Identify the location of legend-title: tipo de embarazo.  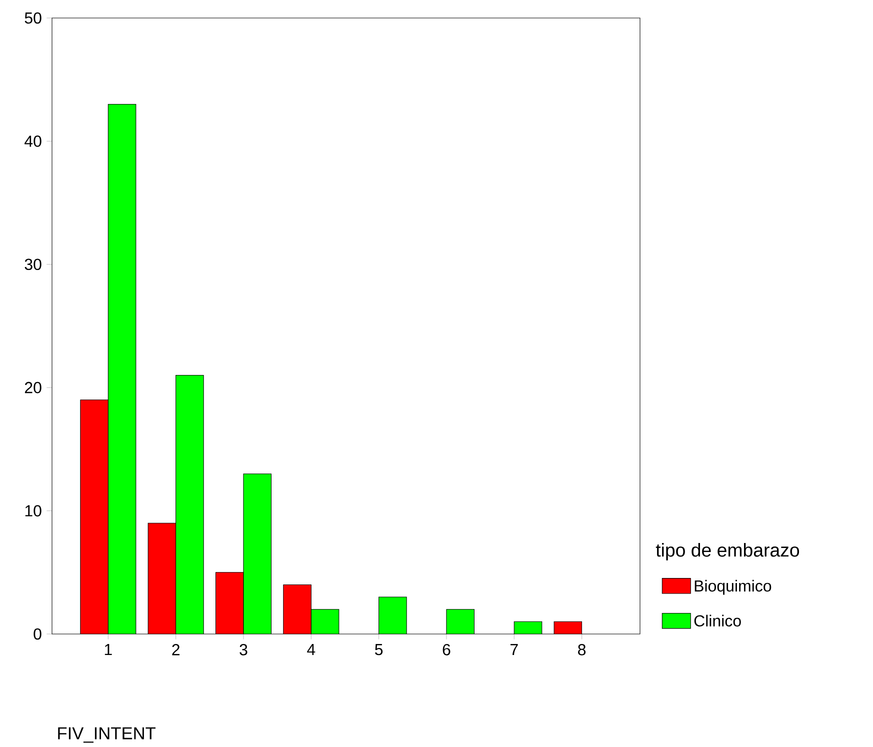
(728, 551).